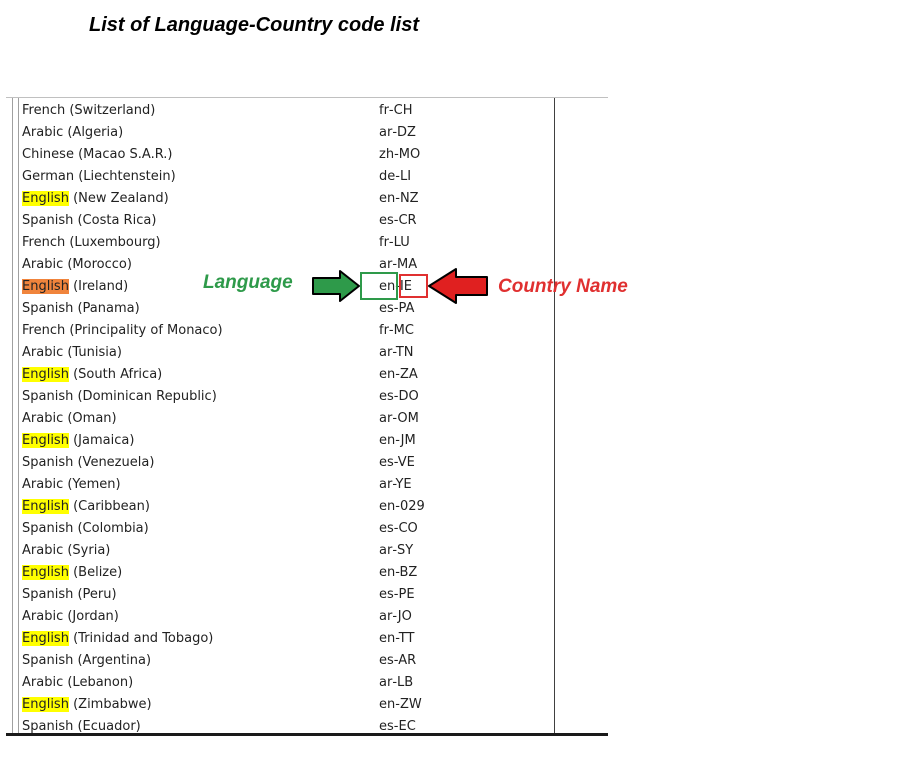 The height and width of the screenshot is (761, 907). What do you see at coordinates (406, 462) in the screenshot?
I see `country-code: VE` at bounding box center [406, 462].